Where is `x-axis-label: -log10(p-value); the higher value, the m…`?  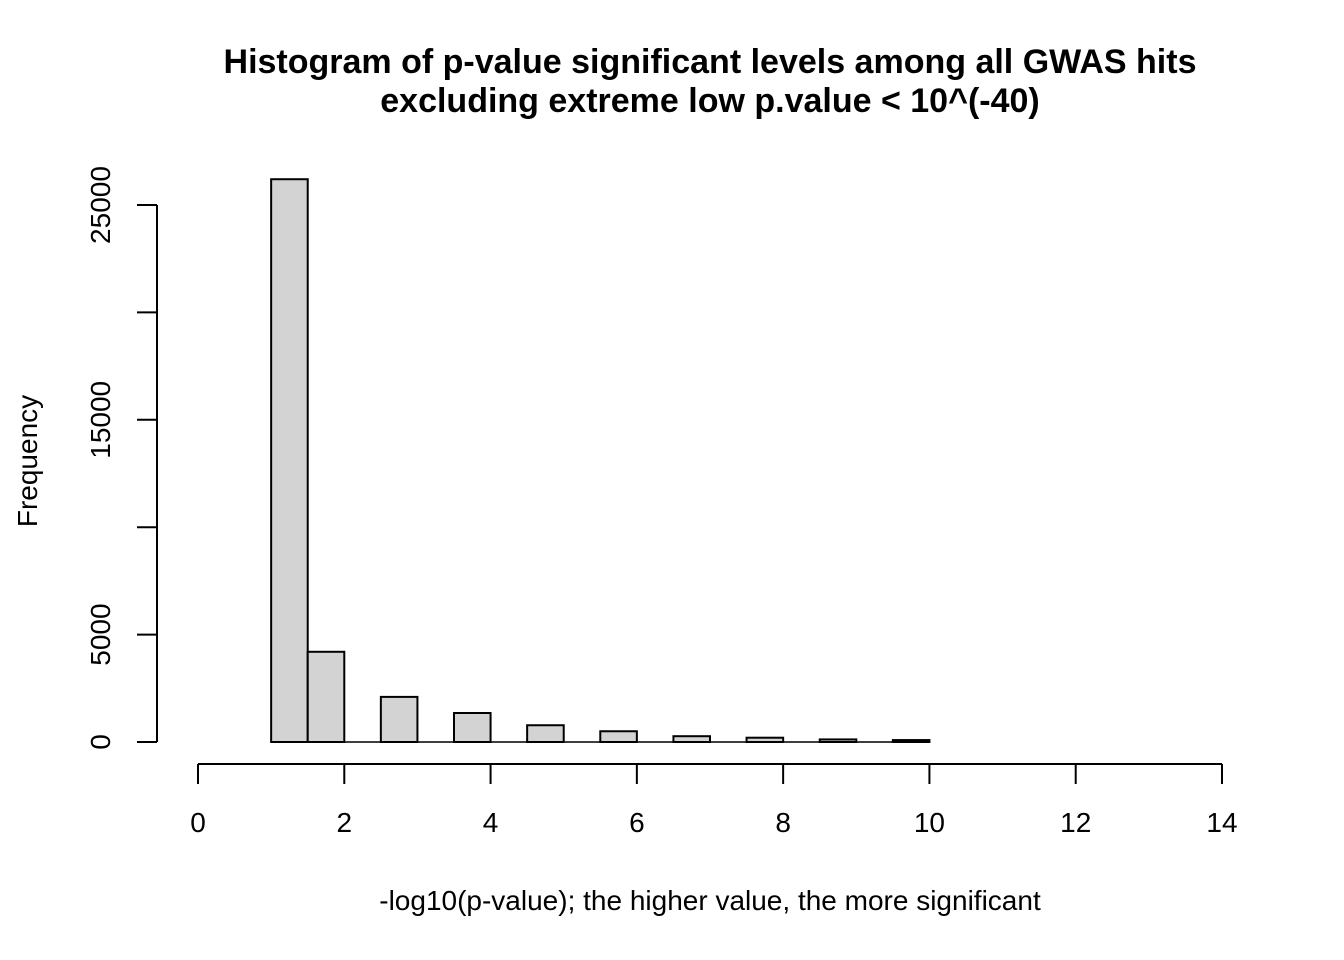
x-axis-label: -log10(p-value); the higher value, the m… is located at coordinates (710, 900).